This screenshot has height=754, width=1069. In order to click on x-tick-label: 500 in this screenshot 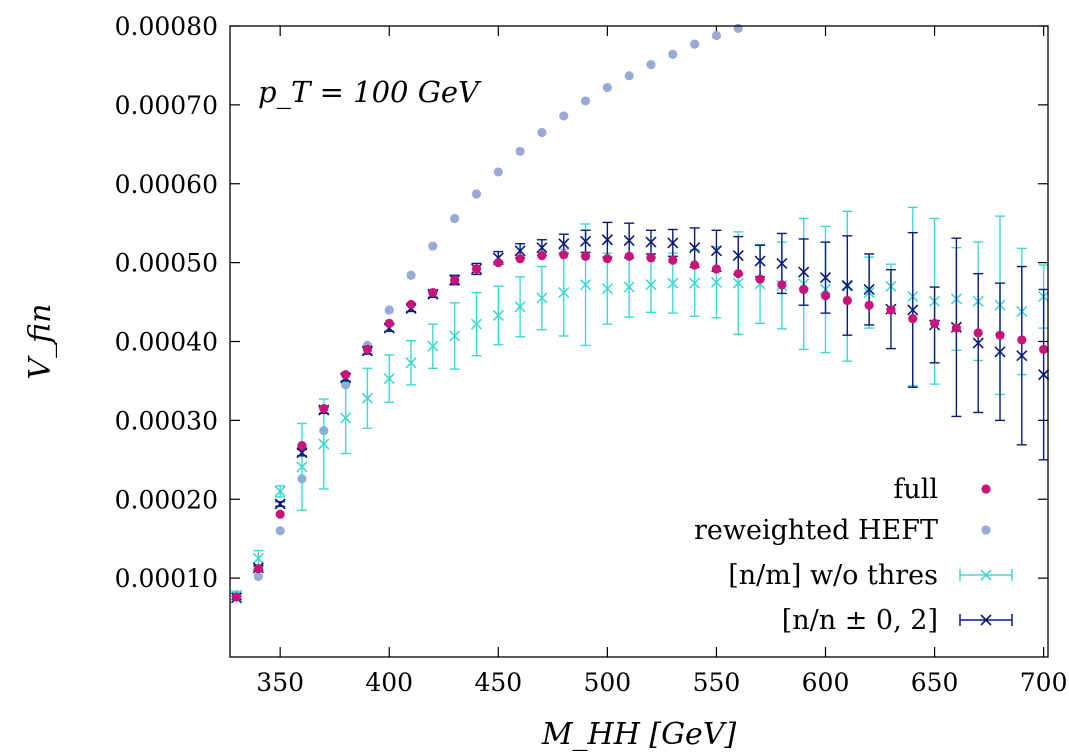, I will do `click(608, 682)`.